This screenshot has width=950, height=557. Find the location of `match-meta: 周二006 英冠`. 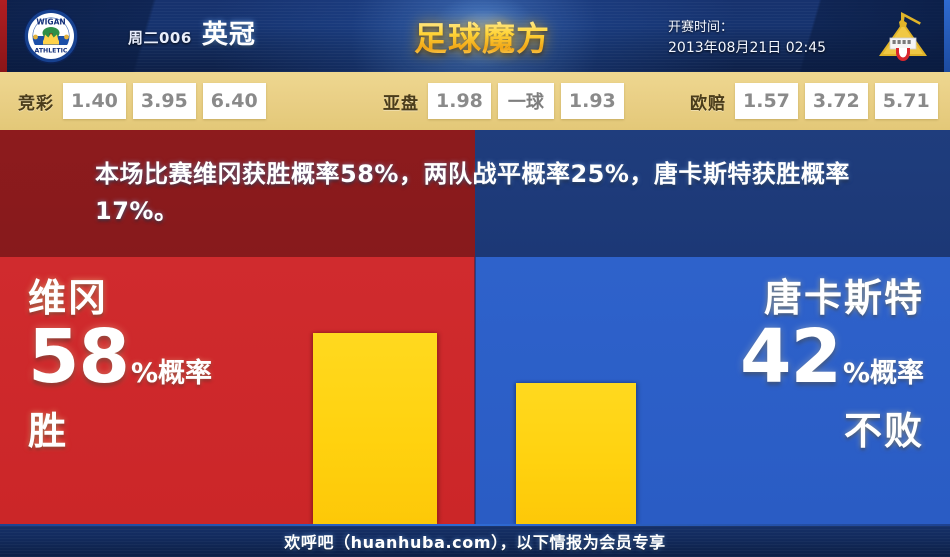

match-meta: 周二006 英冠 is located at coordinates (192, 32).